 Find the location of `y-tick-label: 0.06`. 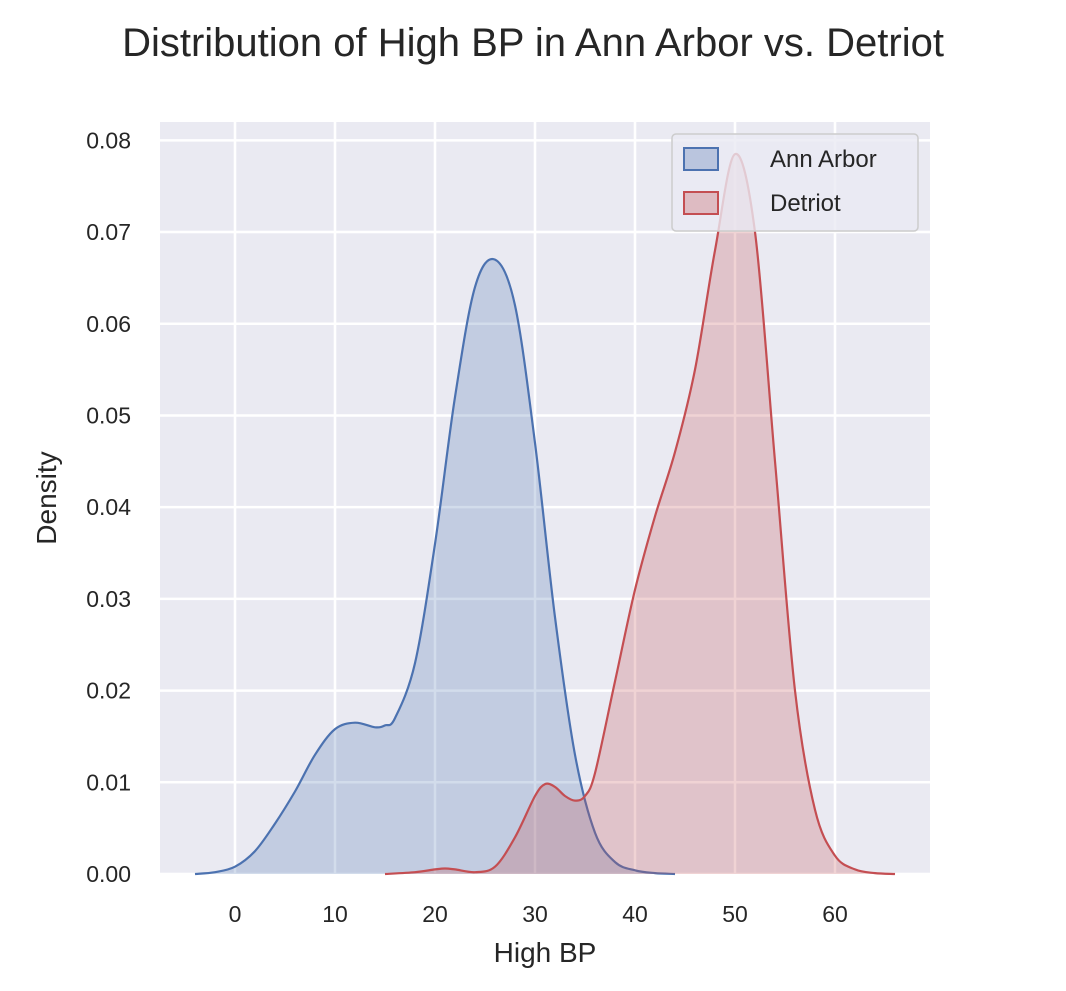

y-tick-label: 0.06 is located at coordinates (108, 324).